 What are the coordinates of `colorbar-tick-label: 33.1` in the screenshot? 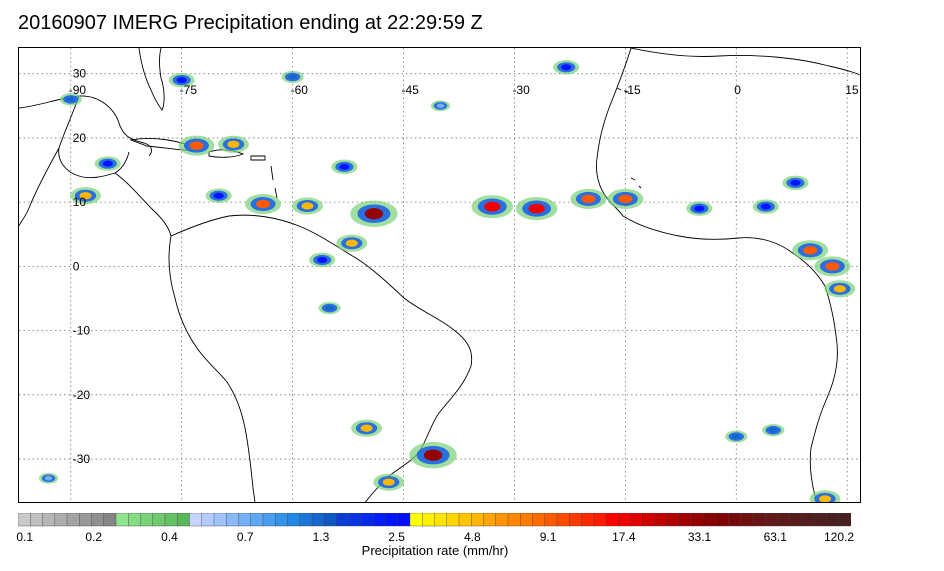 It's located at (699, 537).